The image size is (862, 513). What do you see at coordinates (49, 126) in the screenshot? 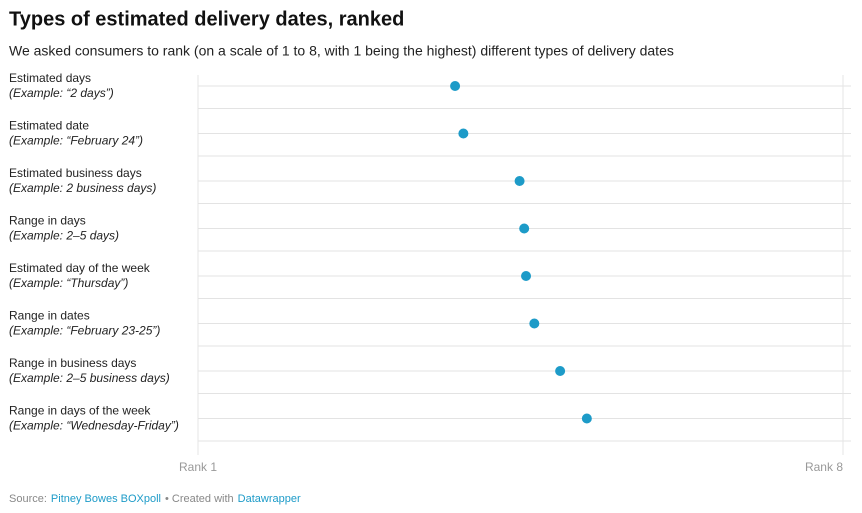
I see `category-label: Estimated date` at bounding box center [49, 126].